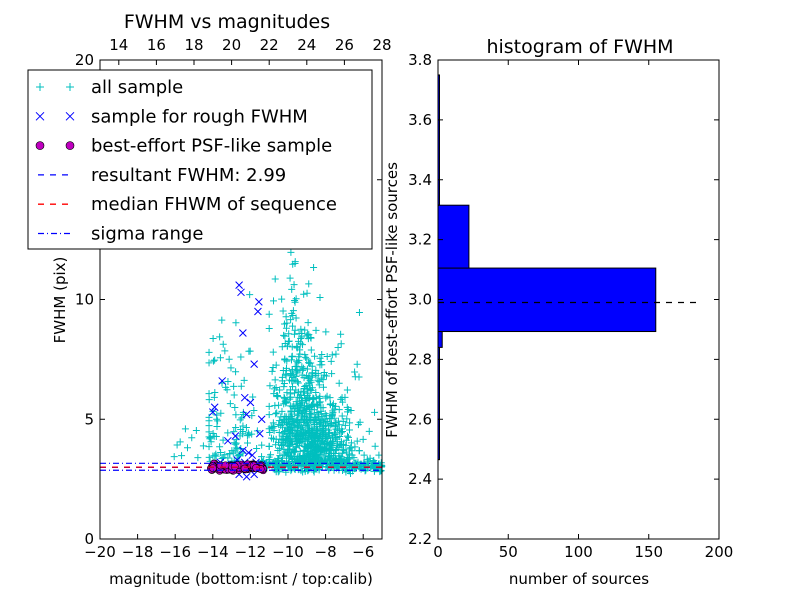 The width and height of the screenshot is (800, 600). What do you see at coordinates (70, 145) in the screenshot?
I see `legend-circle-icon` at bounding box center [70, 145].